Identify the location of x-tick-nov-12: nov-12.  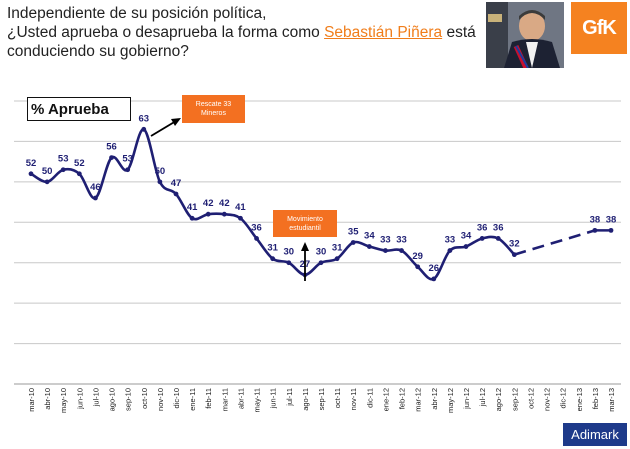
(547, 399).